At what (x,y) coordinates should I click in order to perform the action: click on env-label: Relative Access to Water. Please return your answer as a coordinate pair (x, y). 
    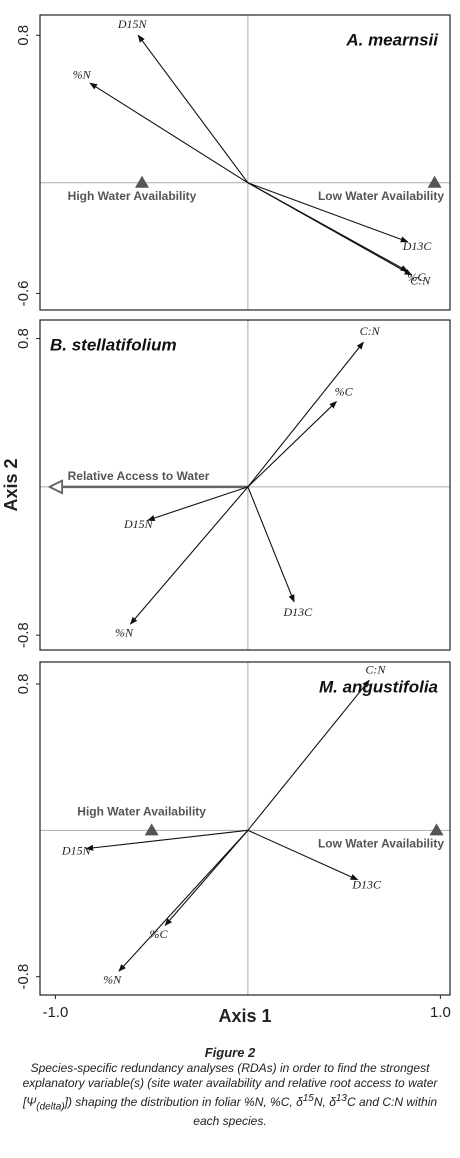
    Looking at the image, I should click on (139, 476).